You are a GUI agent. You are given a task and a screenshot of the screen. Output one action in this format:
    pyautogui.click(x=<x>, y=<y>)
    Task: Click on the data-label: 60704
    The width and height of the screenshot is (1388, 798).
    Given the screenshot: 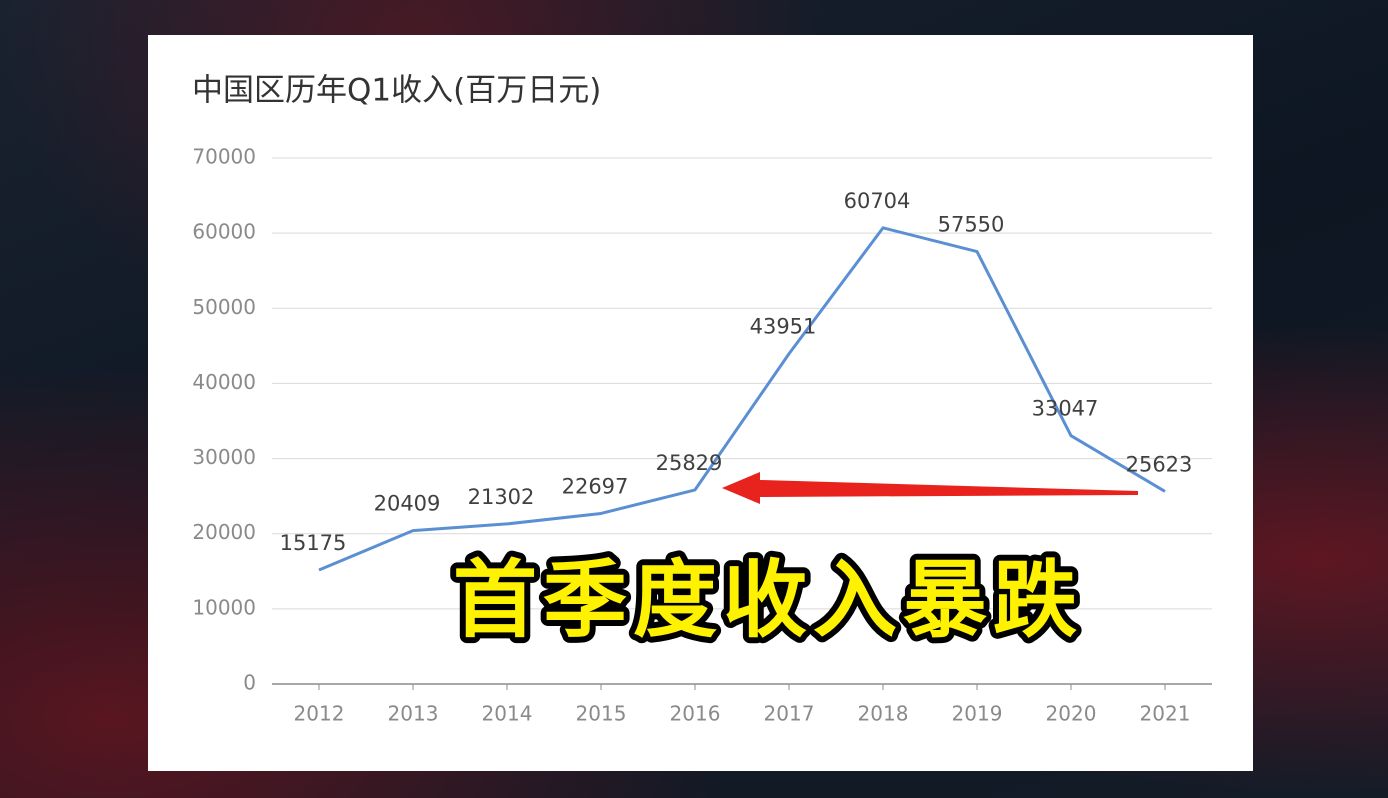 What is the action you would take?
    pyautogui.click(x=877, y=201)
    